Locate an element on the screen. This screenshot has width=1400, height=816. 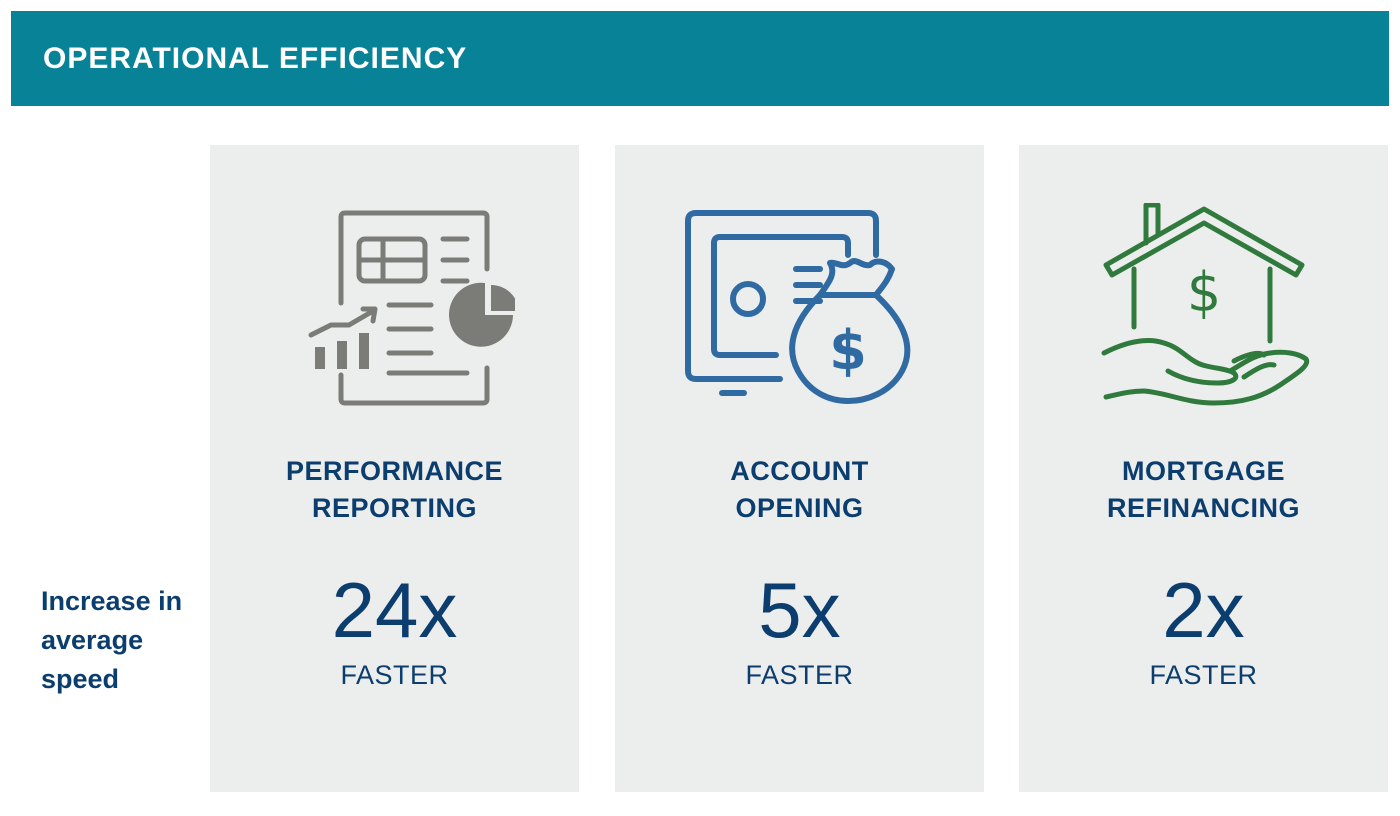
card-stat: 24x is located at coordinates (394, 610).